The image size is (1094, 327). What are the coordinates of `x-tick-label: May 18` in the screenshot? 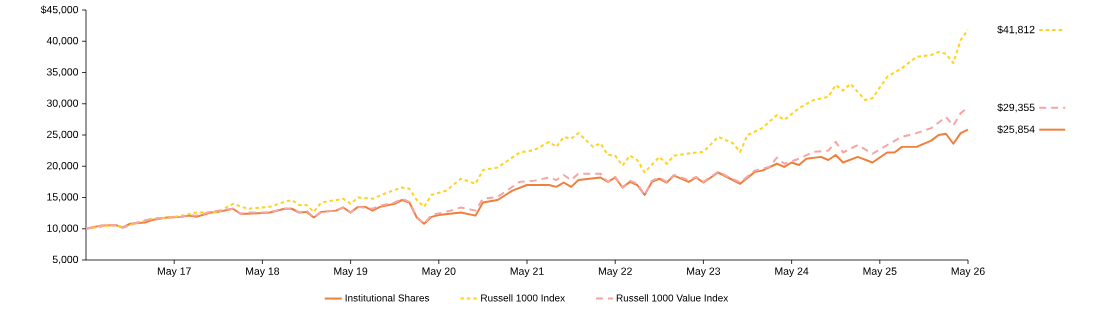 It's located at (263, 272).